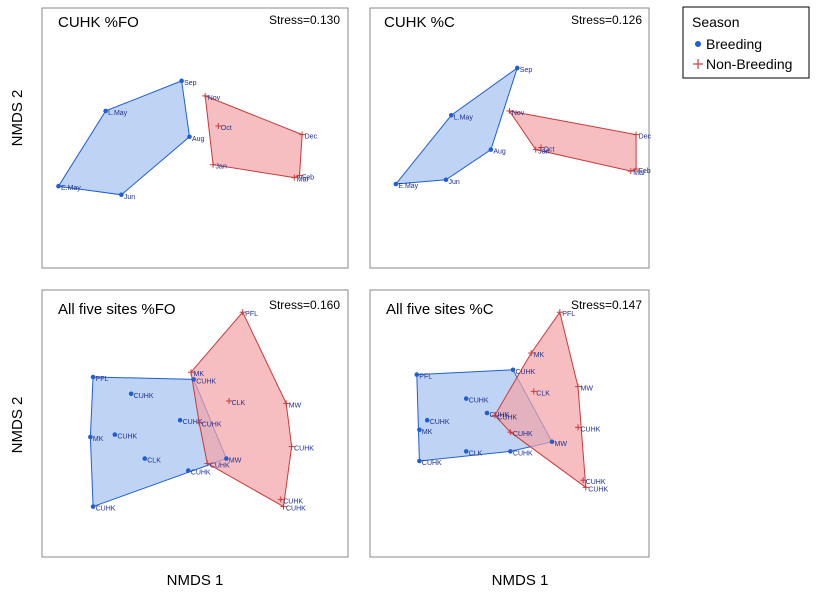 The height and width of the screenshot is (595, 827). Describe the element at coordinates (520, 580) in the screenshot. I see `x-axis-label-right: NMDS 1` at that location.